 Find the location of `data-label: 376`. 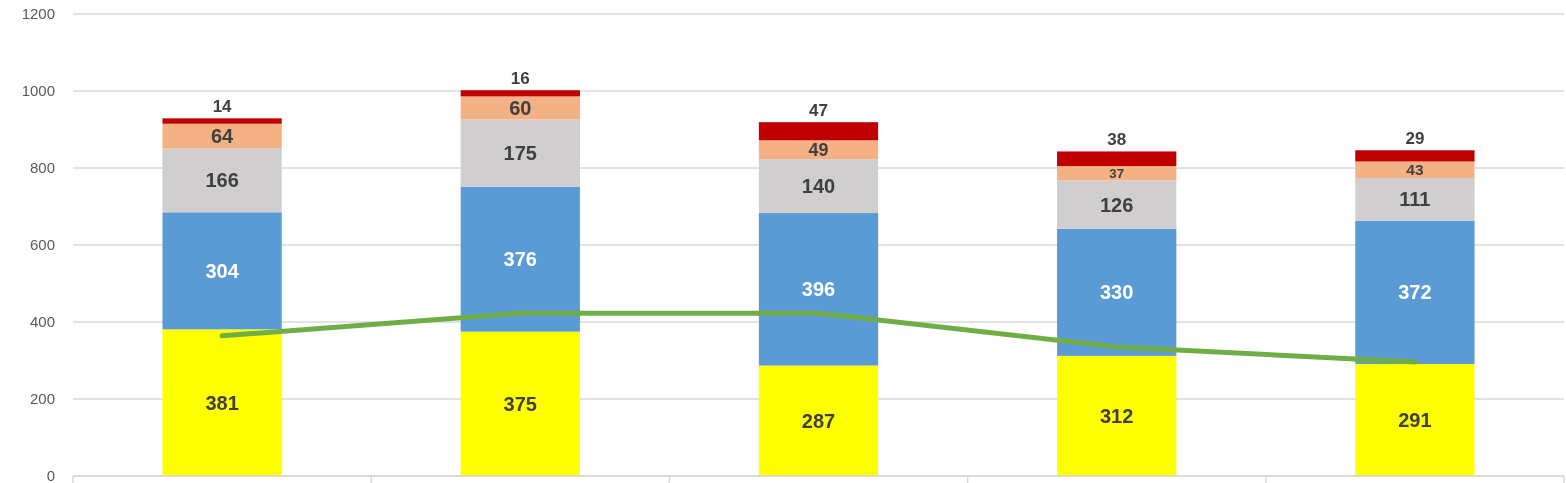

data-label: 376 is located at coordinates (520, 259).